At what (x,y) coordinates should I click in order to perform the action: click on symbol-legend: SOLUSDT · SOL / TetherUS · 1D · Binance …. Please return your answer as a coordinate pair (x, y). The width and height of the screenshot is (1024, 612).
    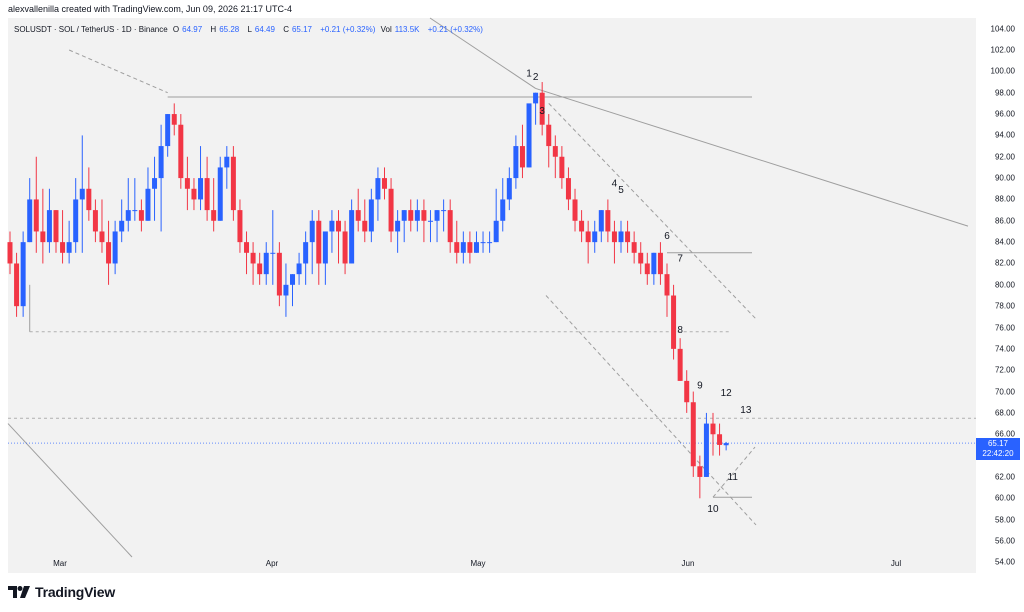
    Looking at the image, I should click on (250, 29).